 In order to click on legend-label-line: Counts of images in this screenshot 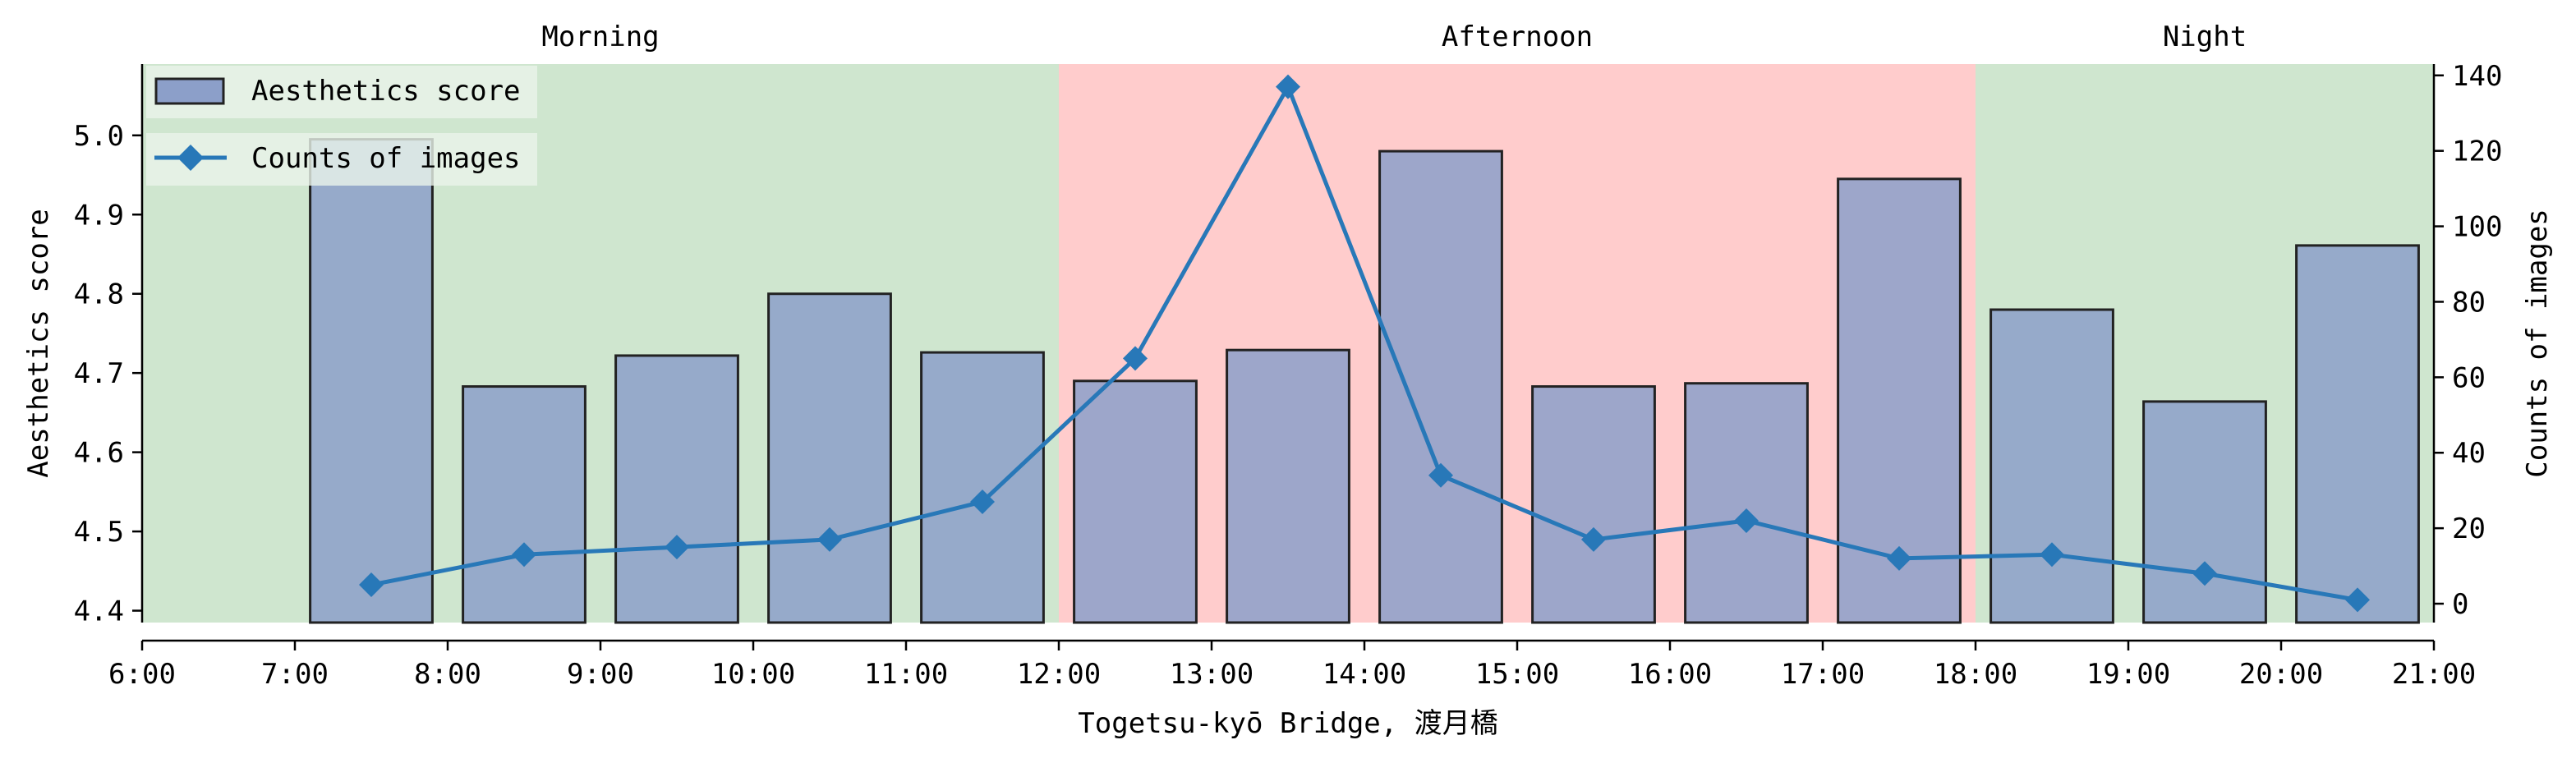, I will do `click(386, 158)`.